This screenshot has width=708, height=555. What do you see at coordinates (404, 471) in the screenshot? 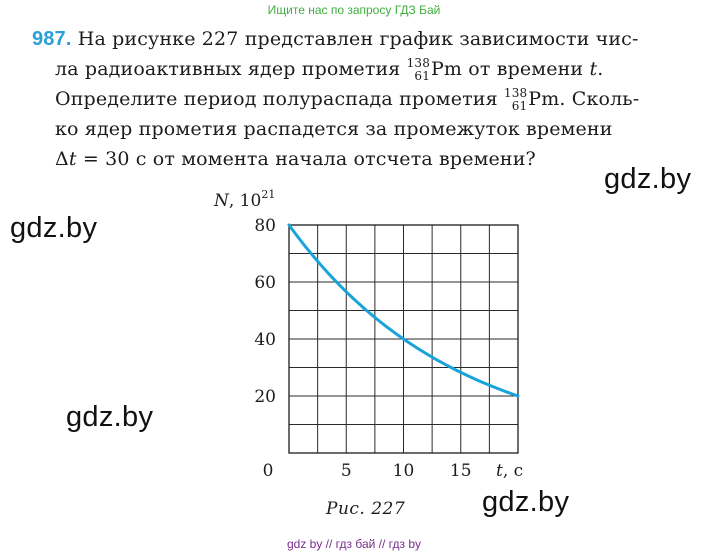
I see `x-tick-label: 10` at bounding box center [404, 471].